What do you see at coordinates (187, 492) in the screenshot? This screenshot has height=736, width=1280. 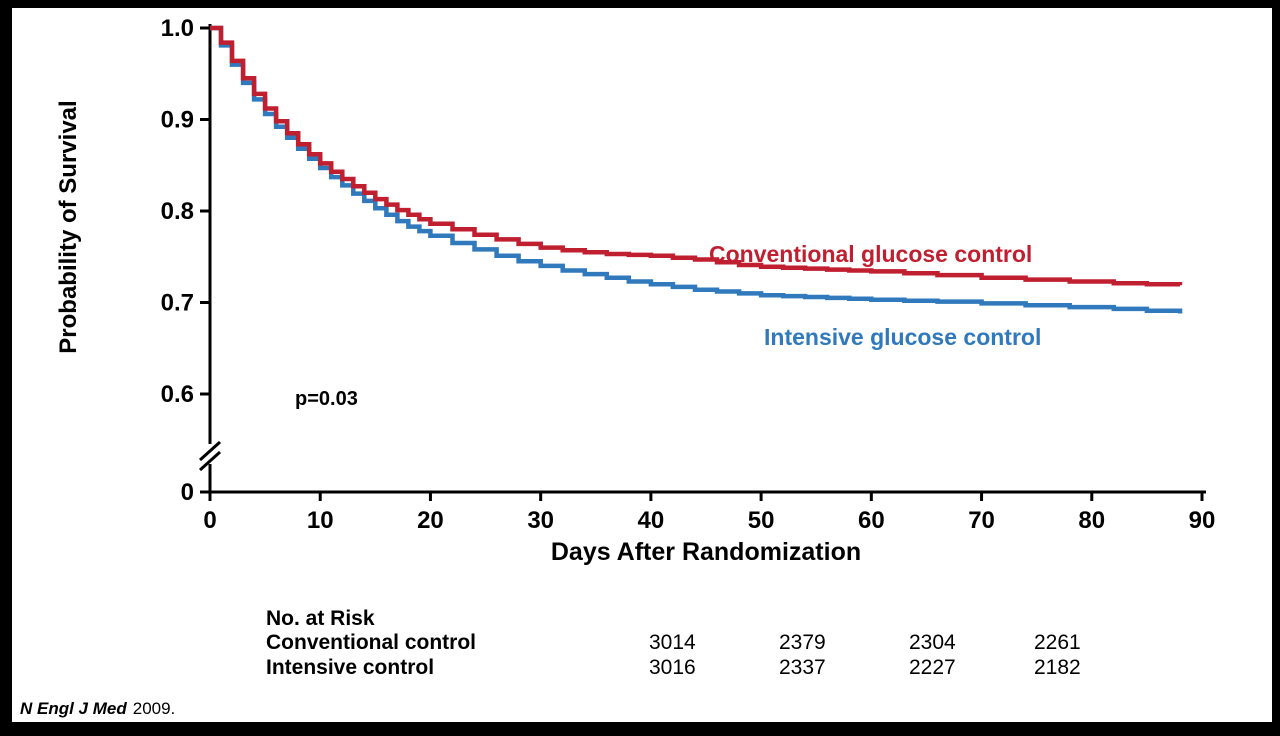 I see `y-tick-label: 0` at bounding box center [187, 492].